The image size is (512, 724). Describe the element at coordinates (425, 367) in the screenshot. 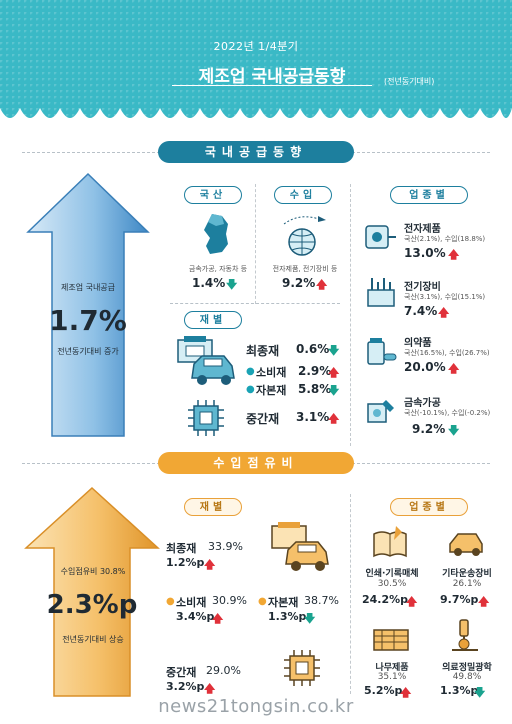

I see `industry-value: 20.0%` at that location.